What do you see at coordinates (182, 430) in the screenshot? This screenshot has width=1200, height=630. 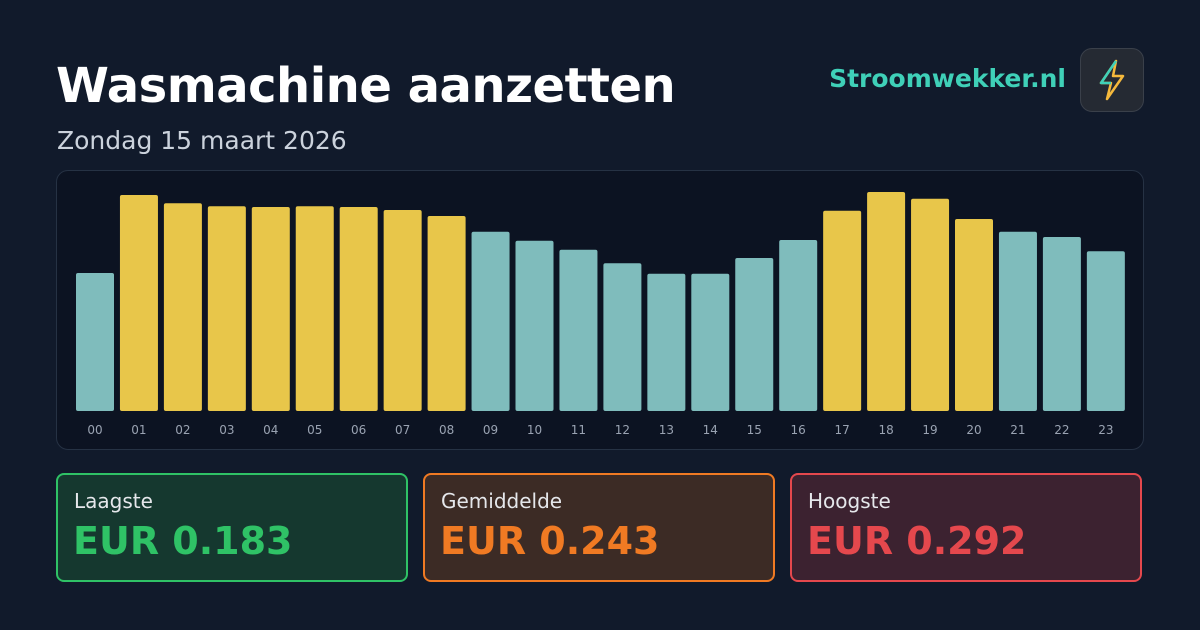 I see `x-tick-label: 02` at bounding box center [182, 430].